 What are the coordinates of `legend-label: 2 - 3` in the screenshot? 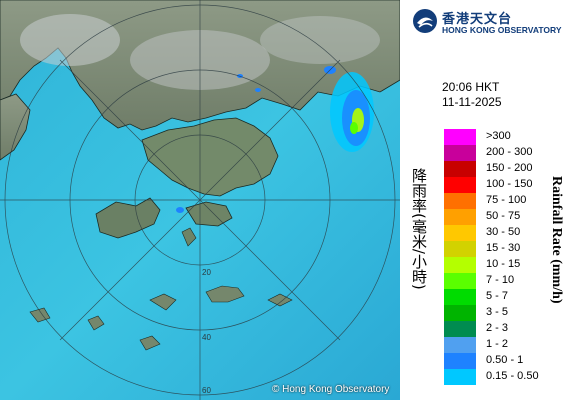 It's located at (497, 328).